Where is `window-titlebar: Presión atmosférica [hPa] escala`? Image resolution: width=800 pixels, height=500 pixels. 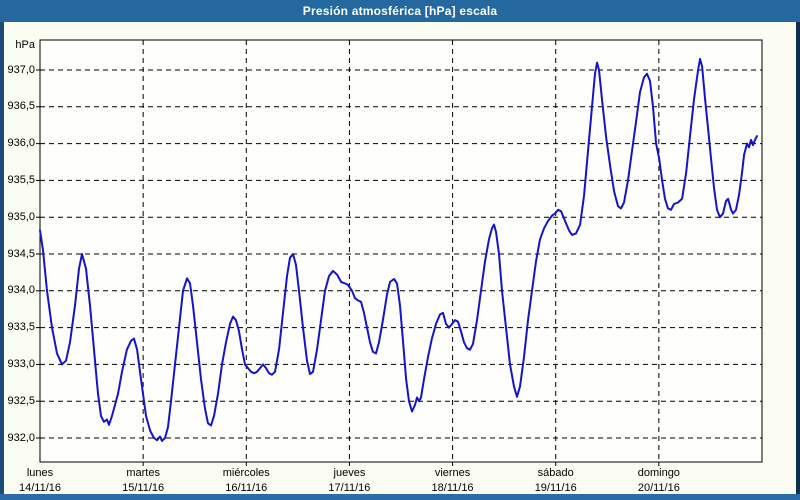
window-titlebar: Presión atmosférica [hPa] escala is located at coordinates (400, 11).